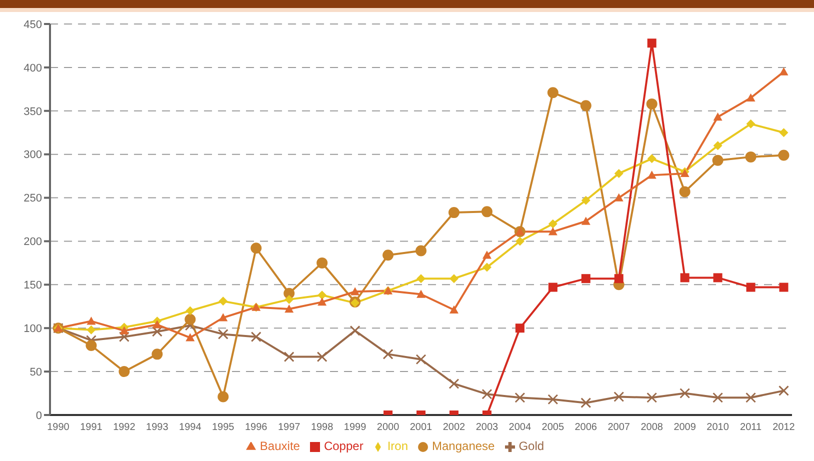 The image size is (814, 461). I want to click on legend-label: Gold, so click(531, 446).